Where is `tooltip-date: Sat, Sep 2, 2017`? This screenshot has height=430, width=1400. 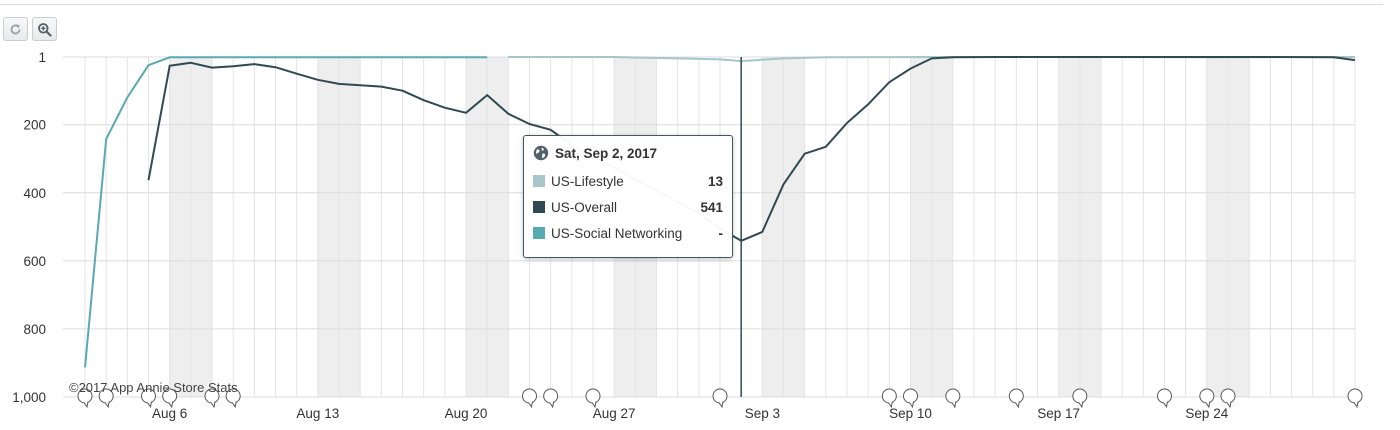
tooltip-date: Sat, Sep 2, 2017 is located at coordinates (606, 153).